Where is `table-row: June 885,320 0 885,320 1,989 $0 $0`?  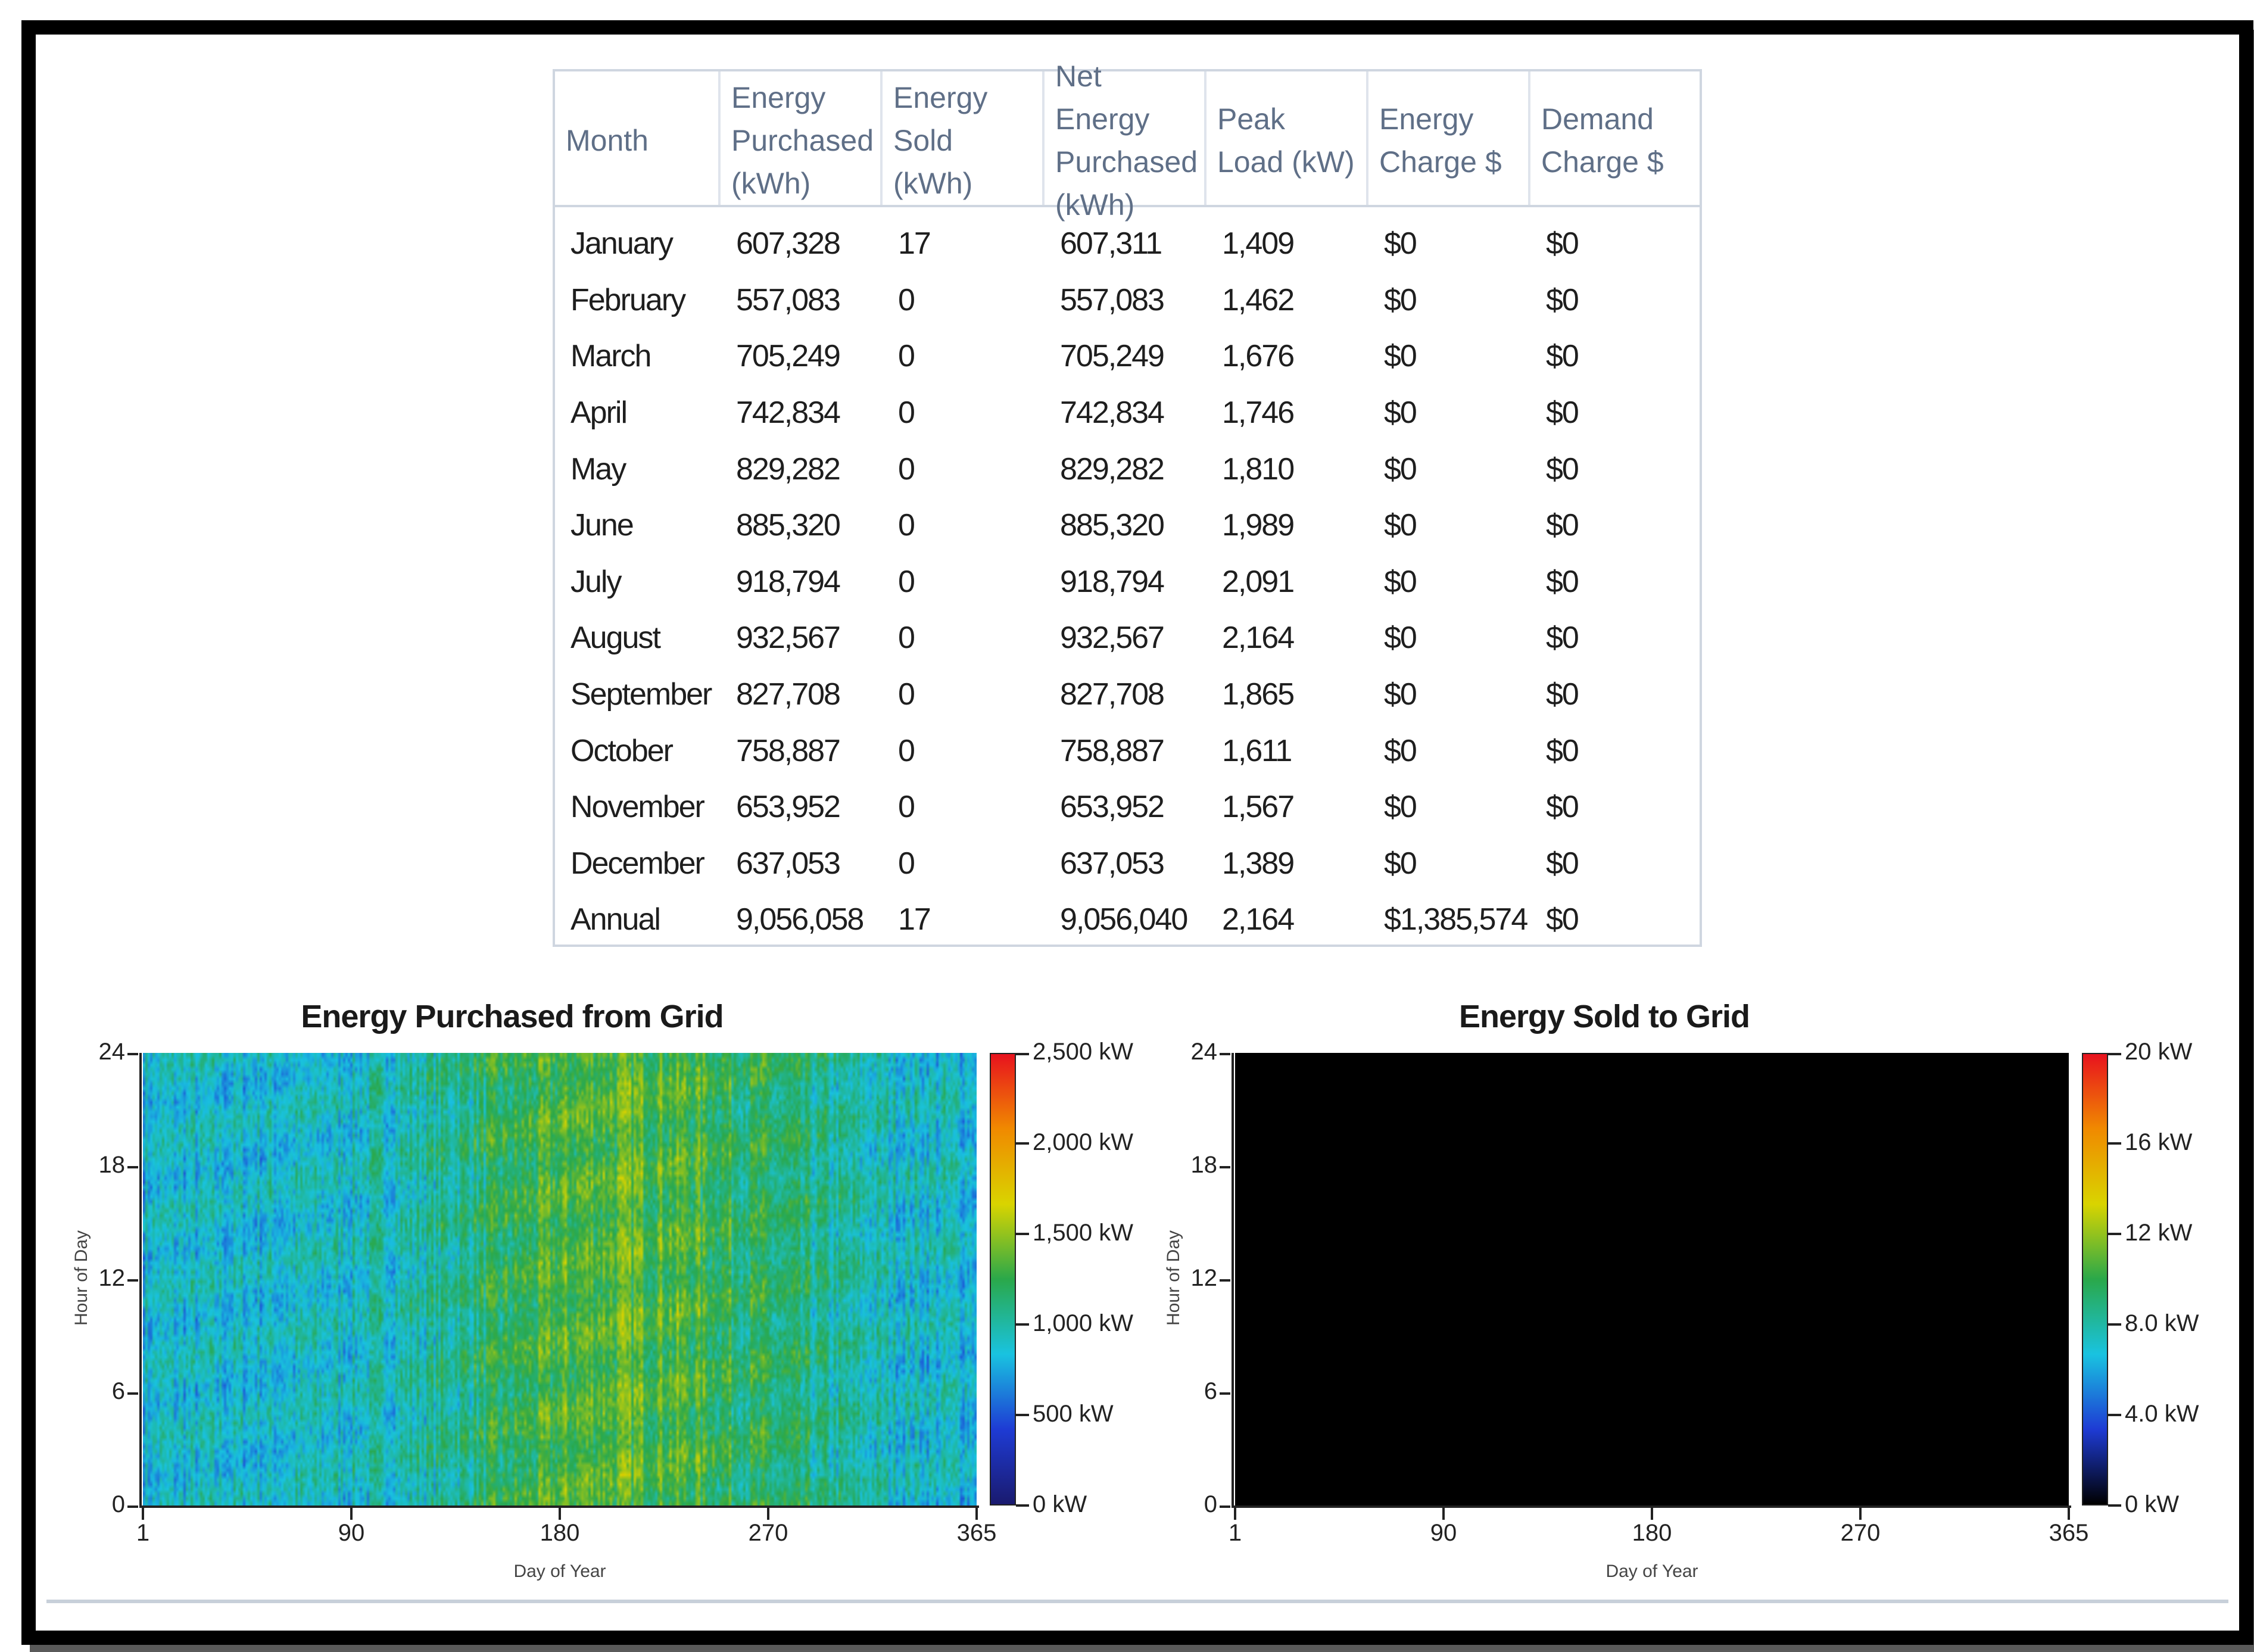
table-row: June 885,320 0 885,320 1,989 $0 $0 is located at coordinates (1127, 525).